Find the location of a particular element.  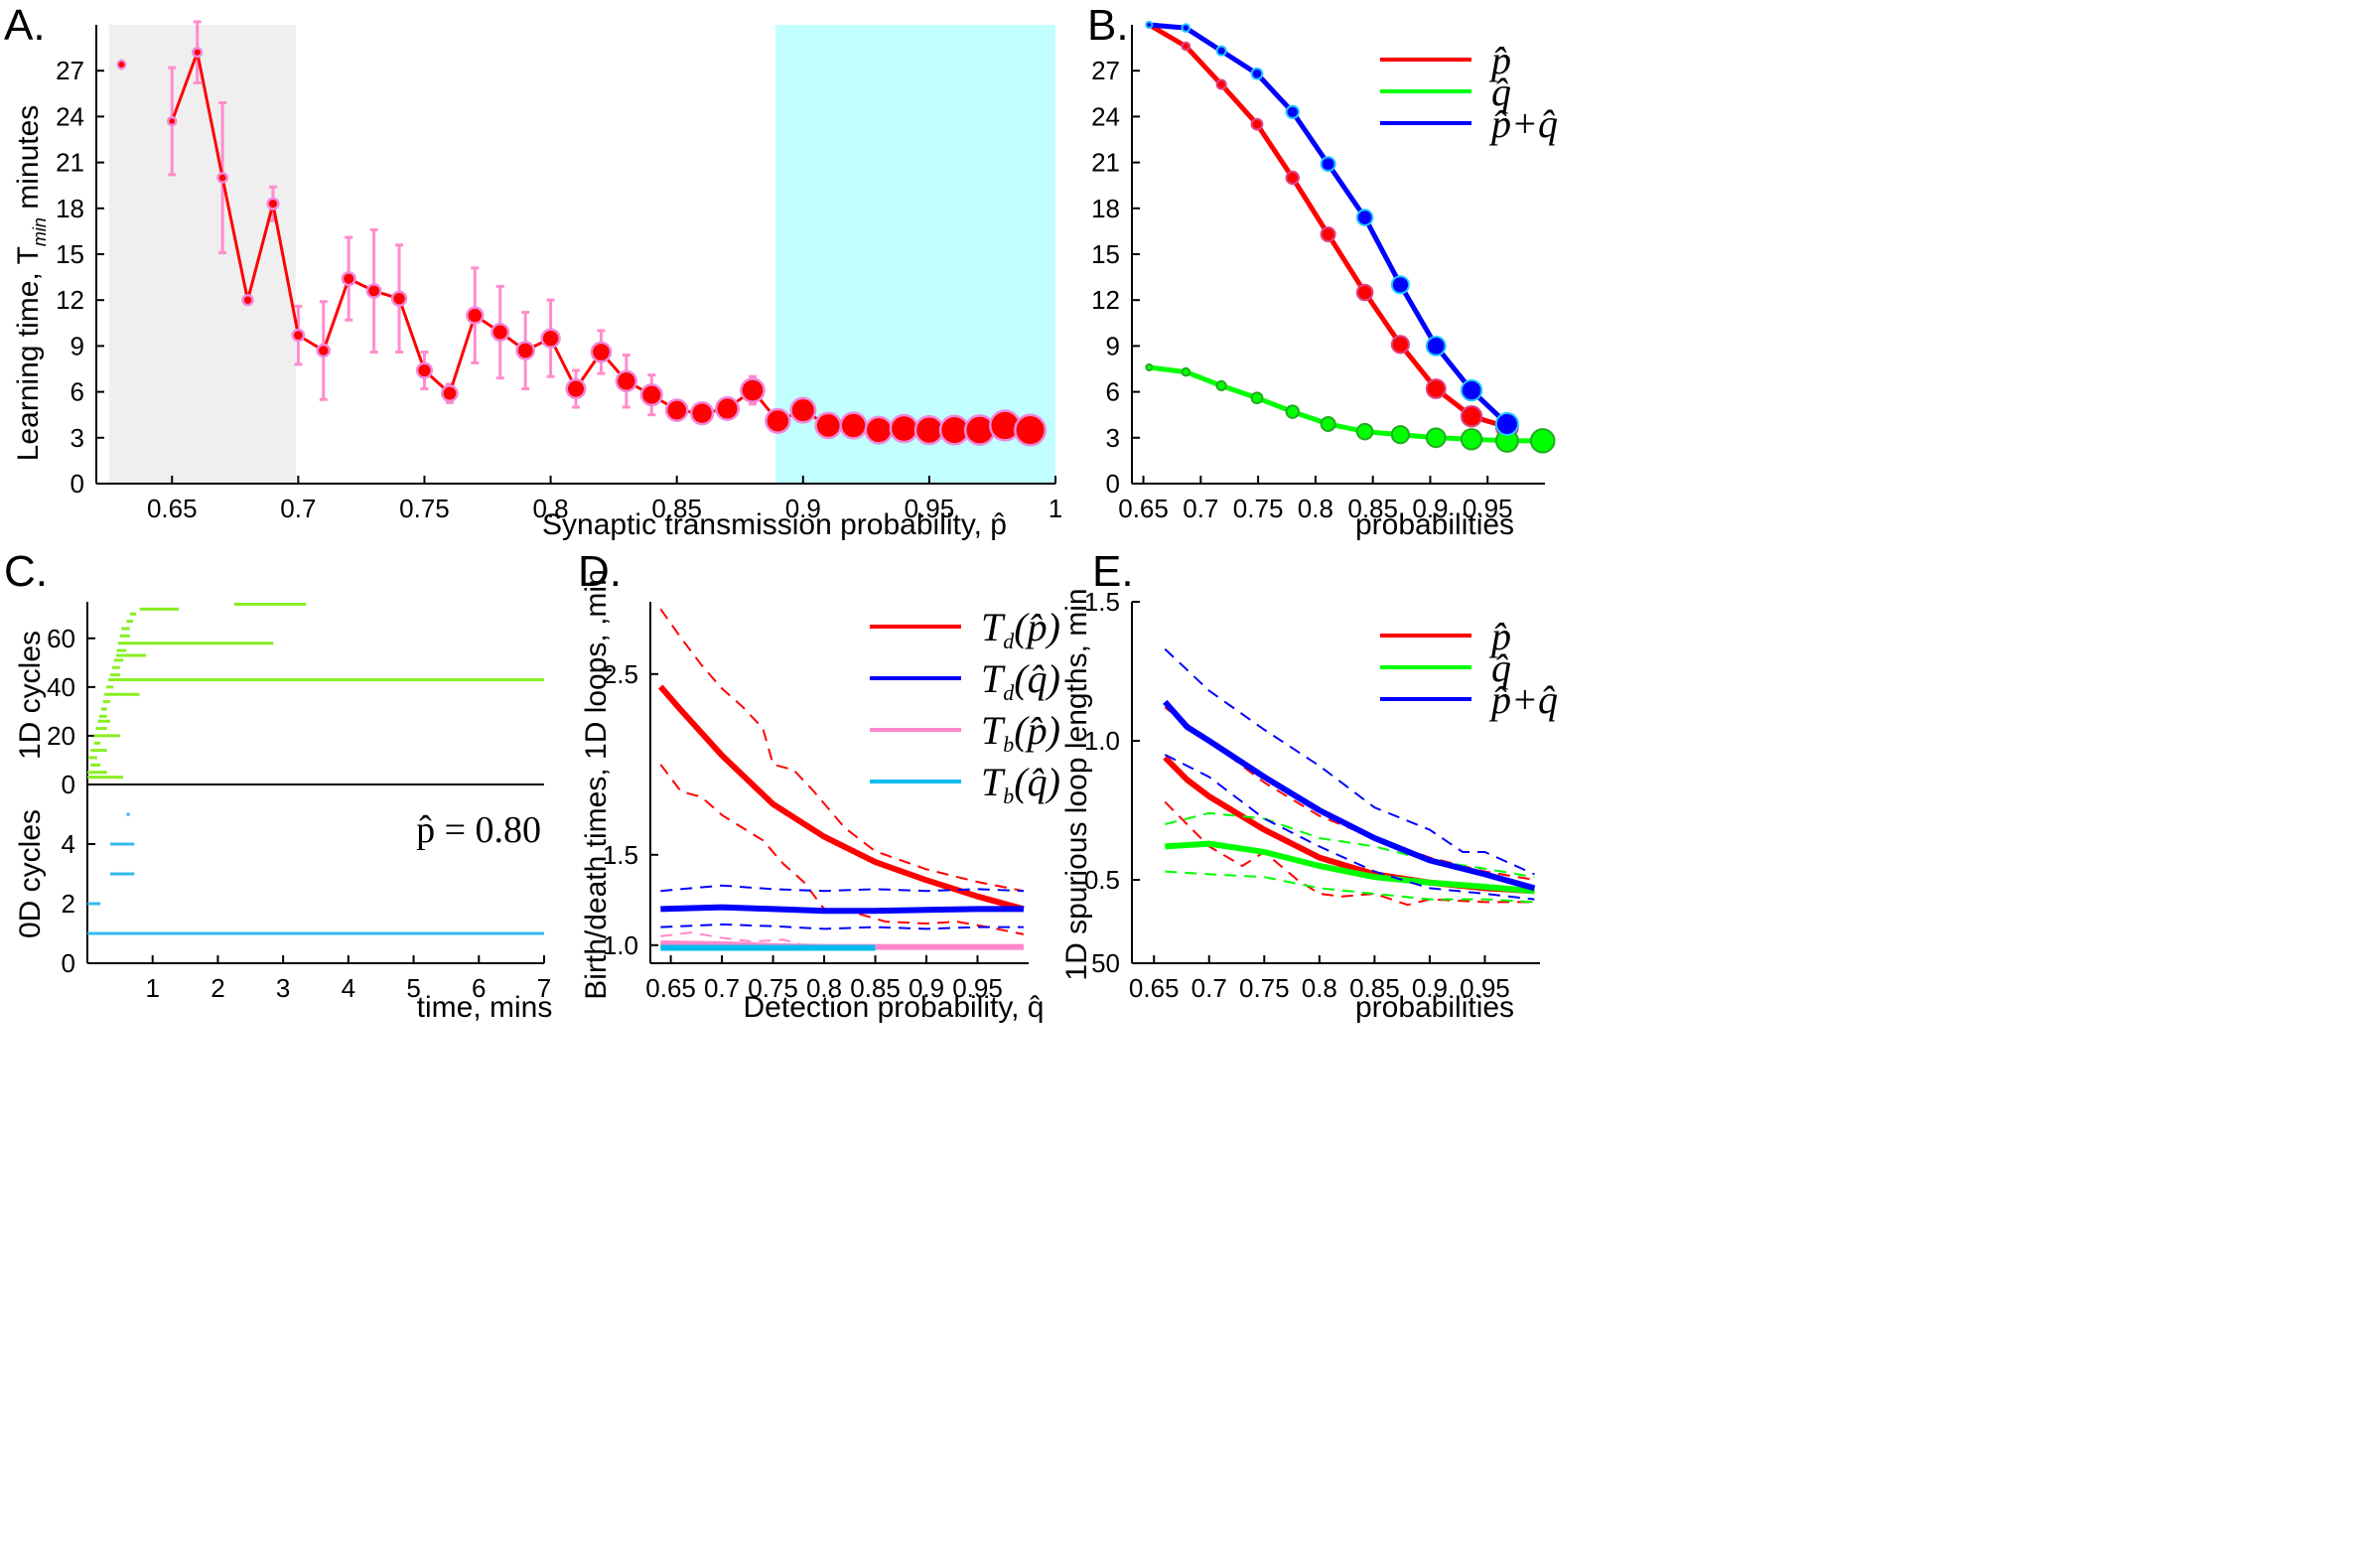

y-tick-label: 21 is located at coordinates (70, 163).